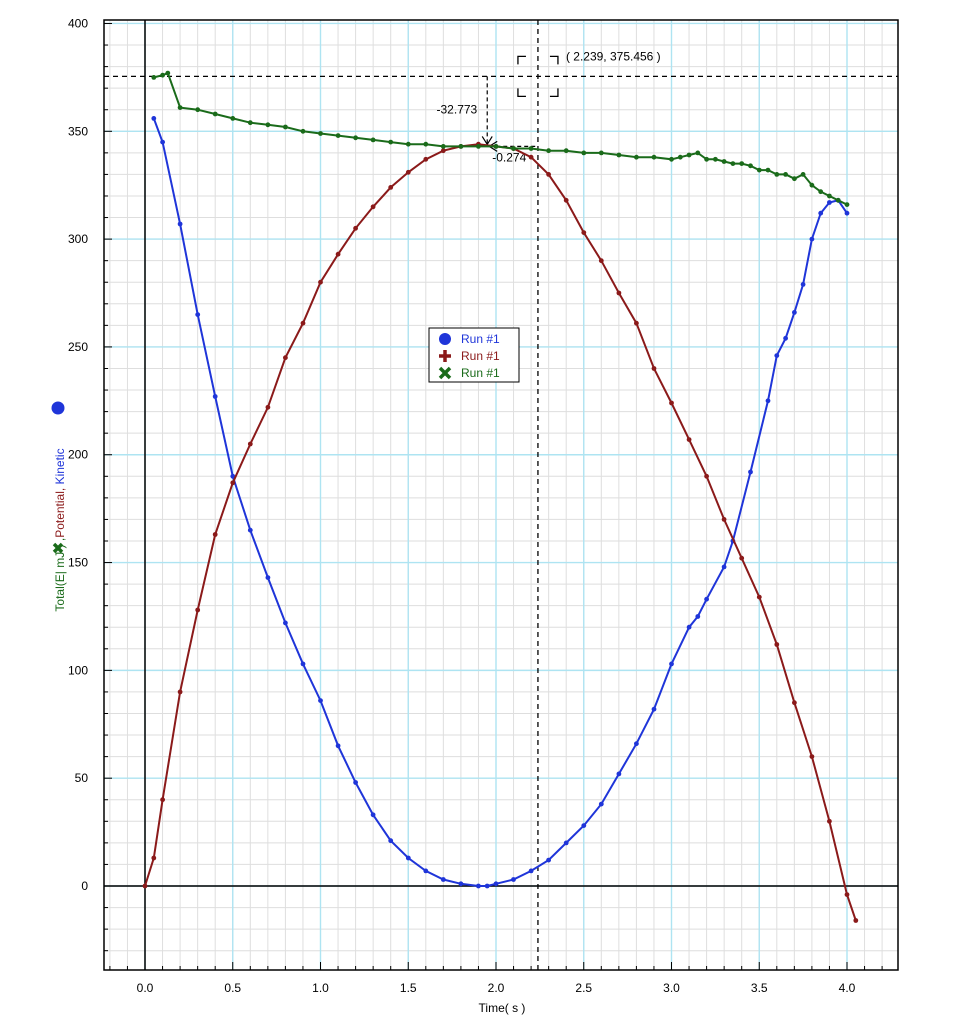 The width and height of the screenshot is (974, 1024). What do you see at coordinates (58, 408) in the screenshot?
I see `kinetic-marker-icon` at bounding box center [58, 408].